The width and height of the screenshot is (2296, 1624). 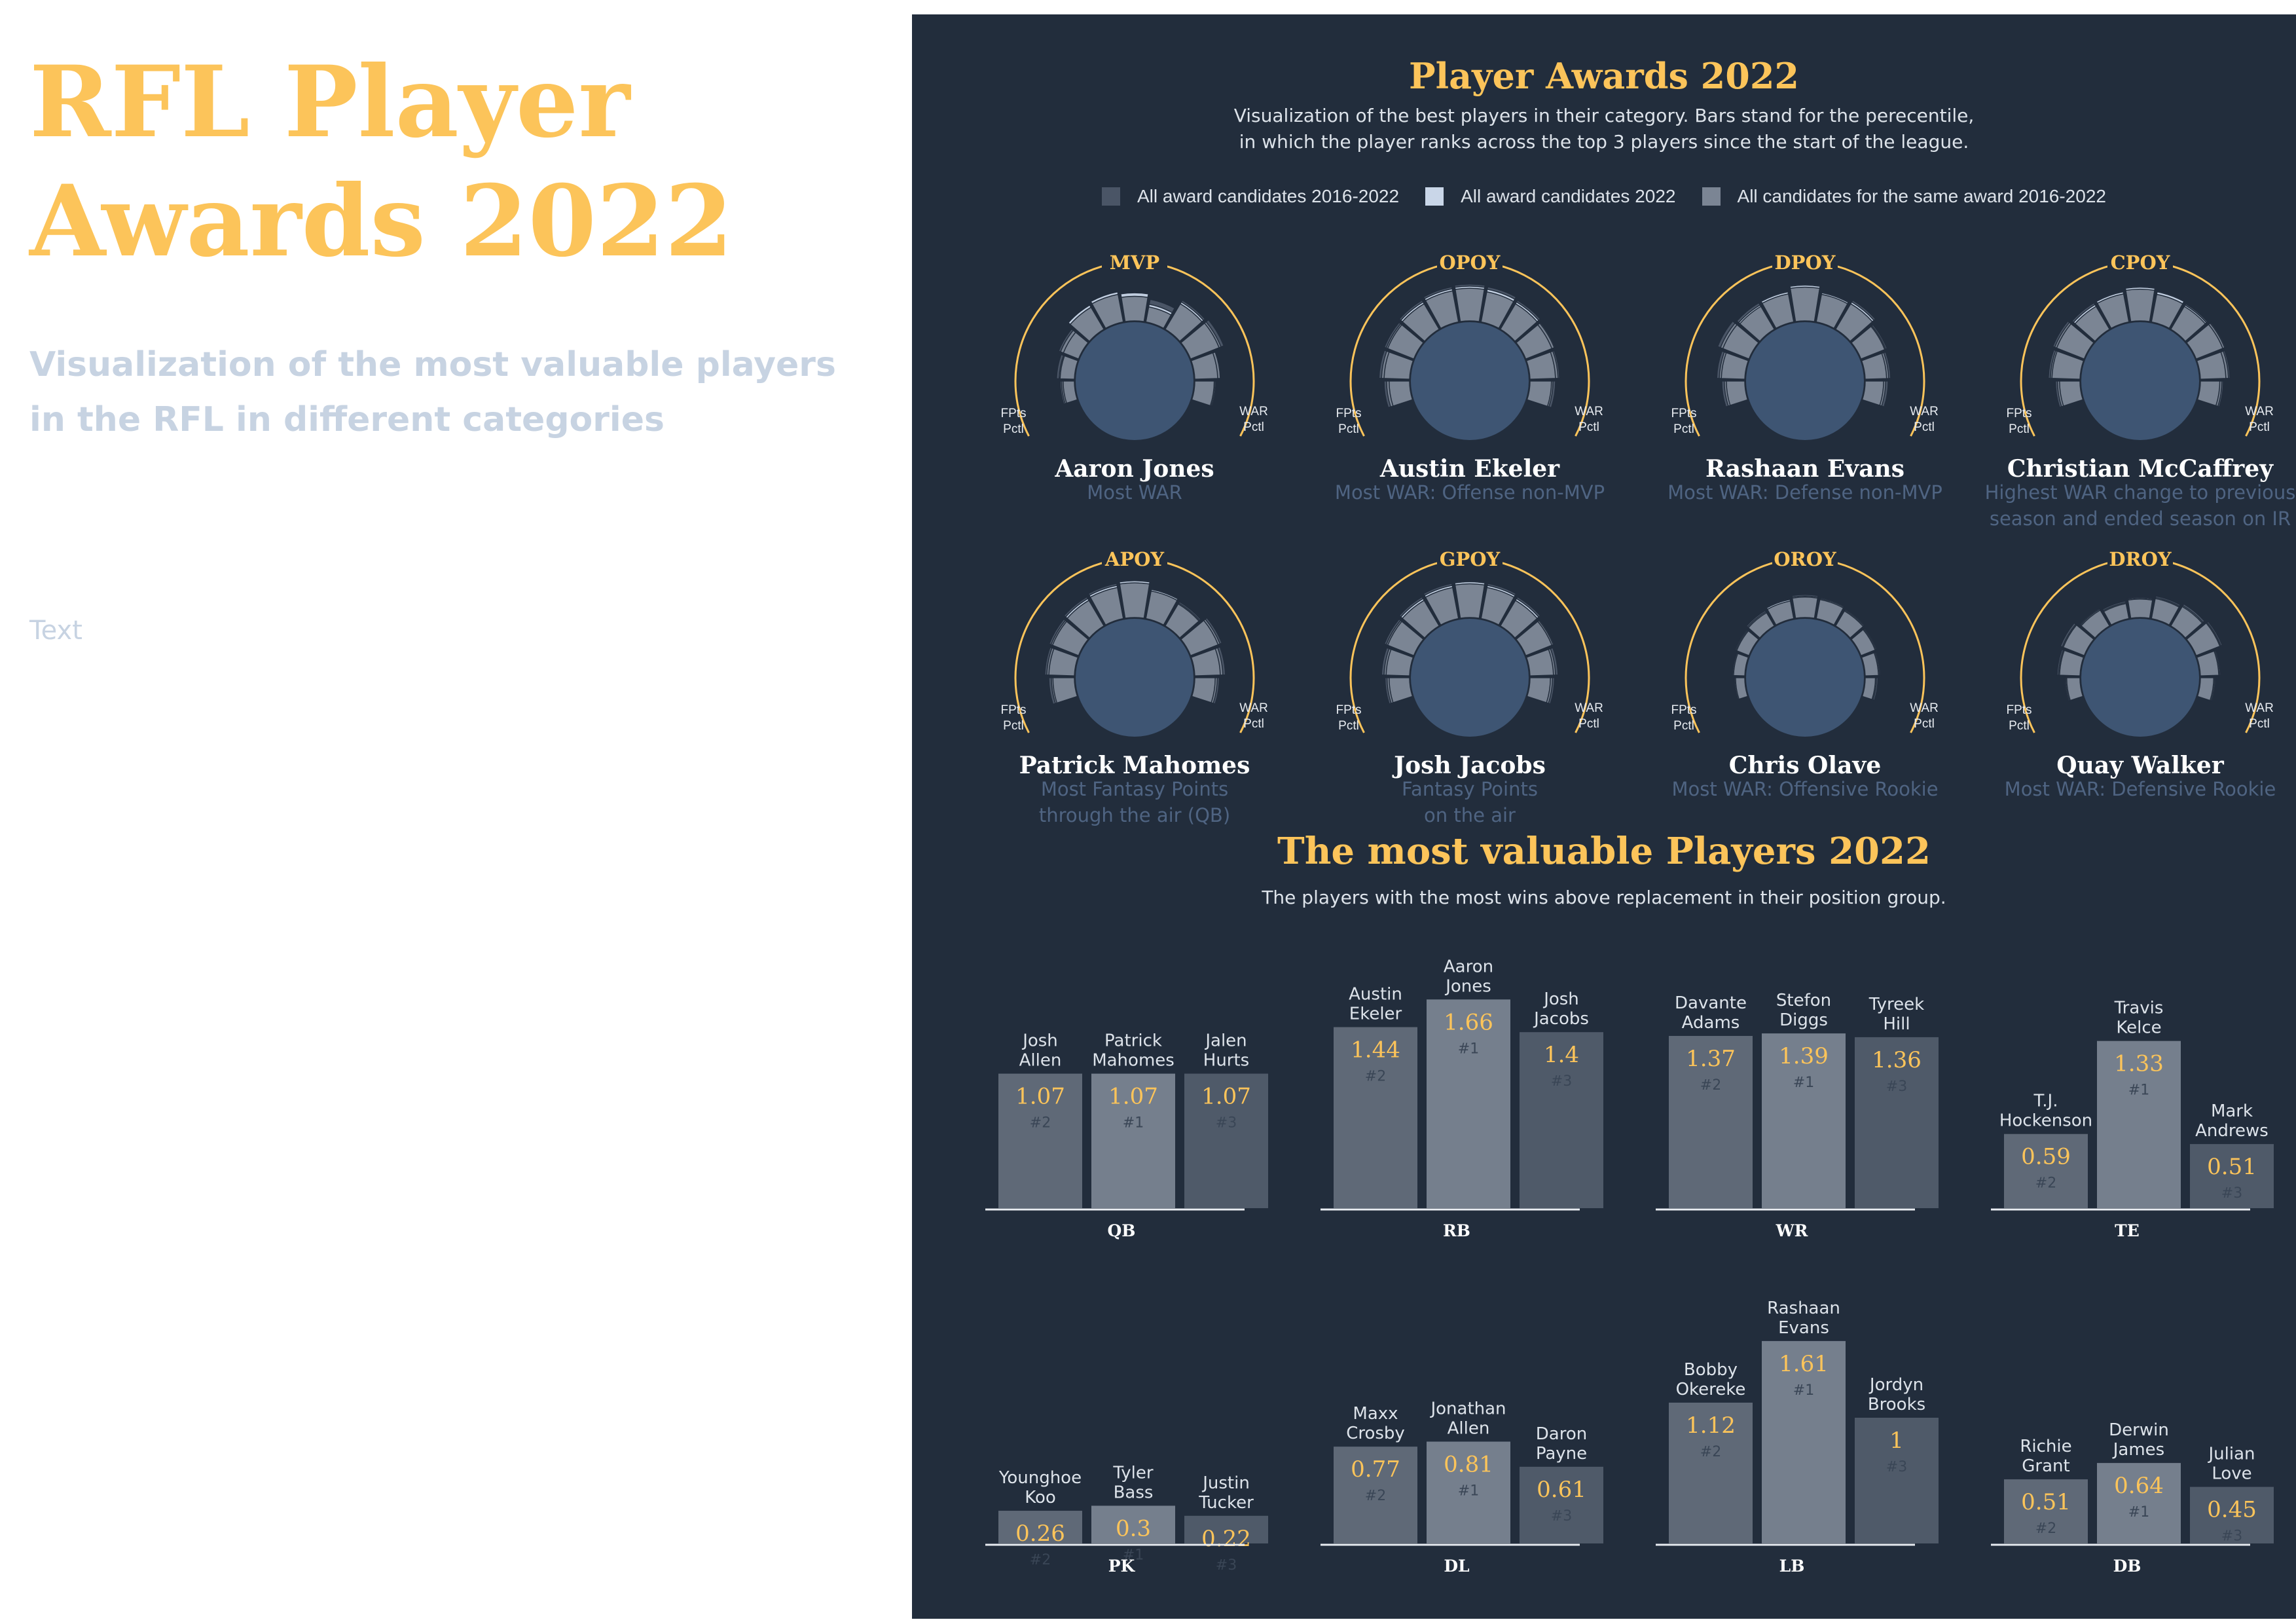 What do you see at coordinates (2045, 1446) in the screenshot?
I see `bar-player-first-name: Richie` at bounding box center [2045, 1446].